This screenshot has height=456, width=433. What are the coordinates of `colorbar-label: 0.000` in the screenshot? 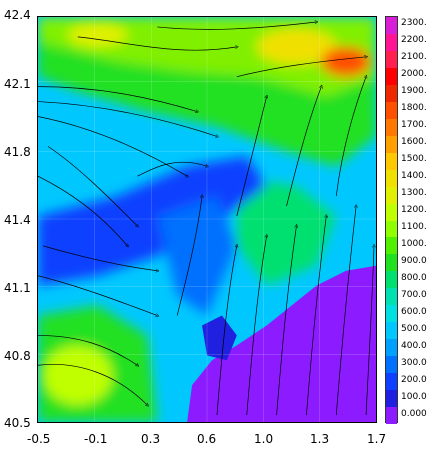 It's located at (414, 413).